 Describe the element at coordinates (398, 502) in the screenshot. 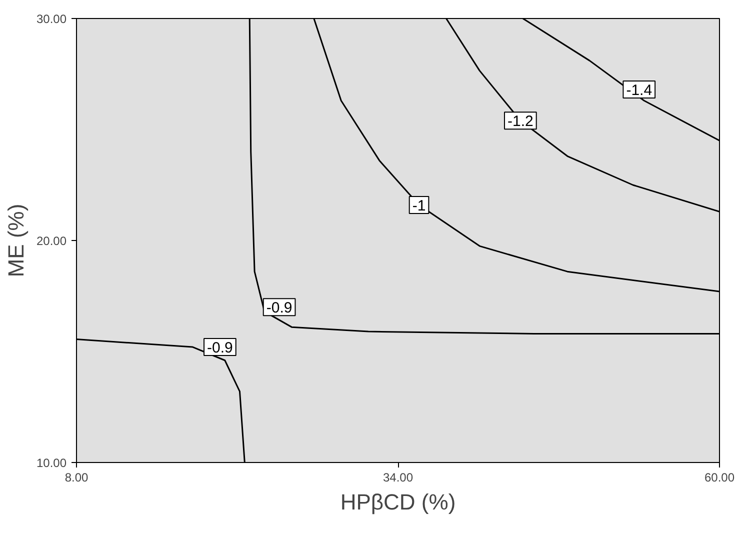

I see `x-axis-title: HPβCD (%)` at that location.